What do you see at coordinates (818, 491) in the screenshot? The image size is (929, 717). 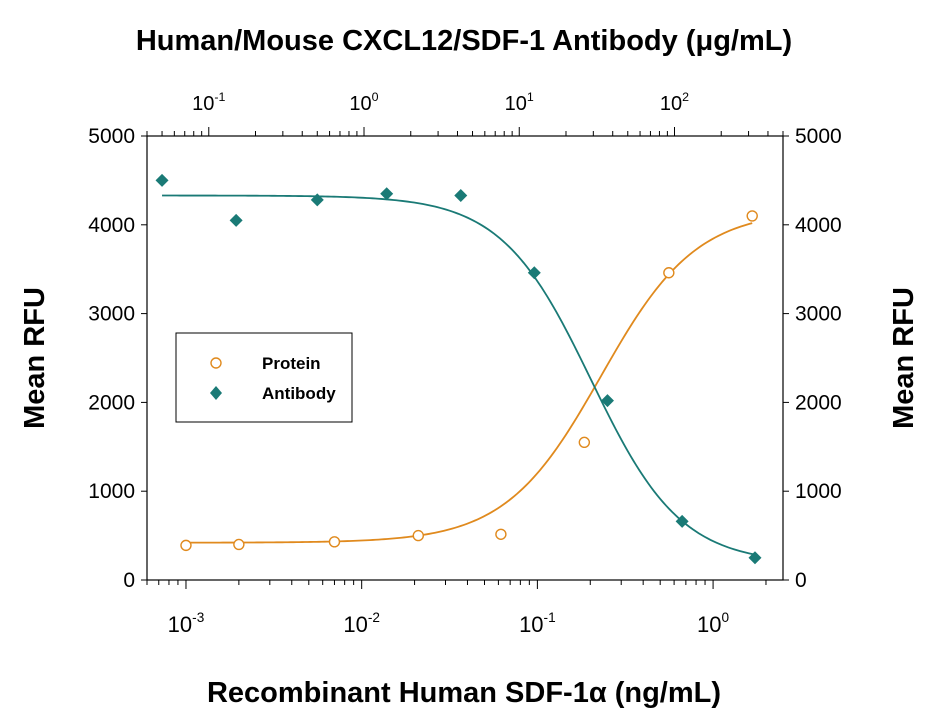 I see `y-tick-label-right: 1000` at bounding box center [818, 491].